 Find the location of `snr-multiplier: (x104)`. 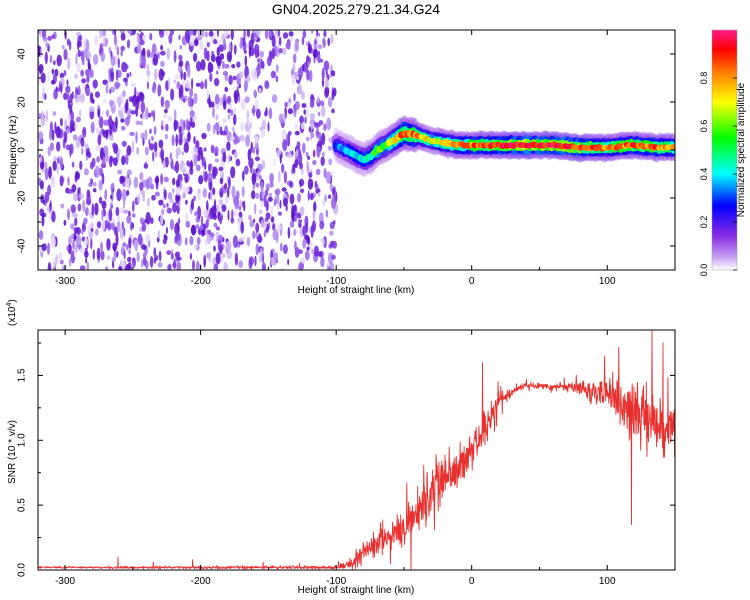

snr-multiplier: (x104) is located at coordinates (12, 312).